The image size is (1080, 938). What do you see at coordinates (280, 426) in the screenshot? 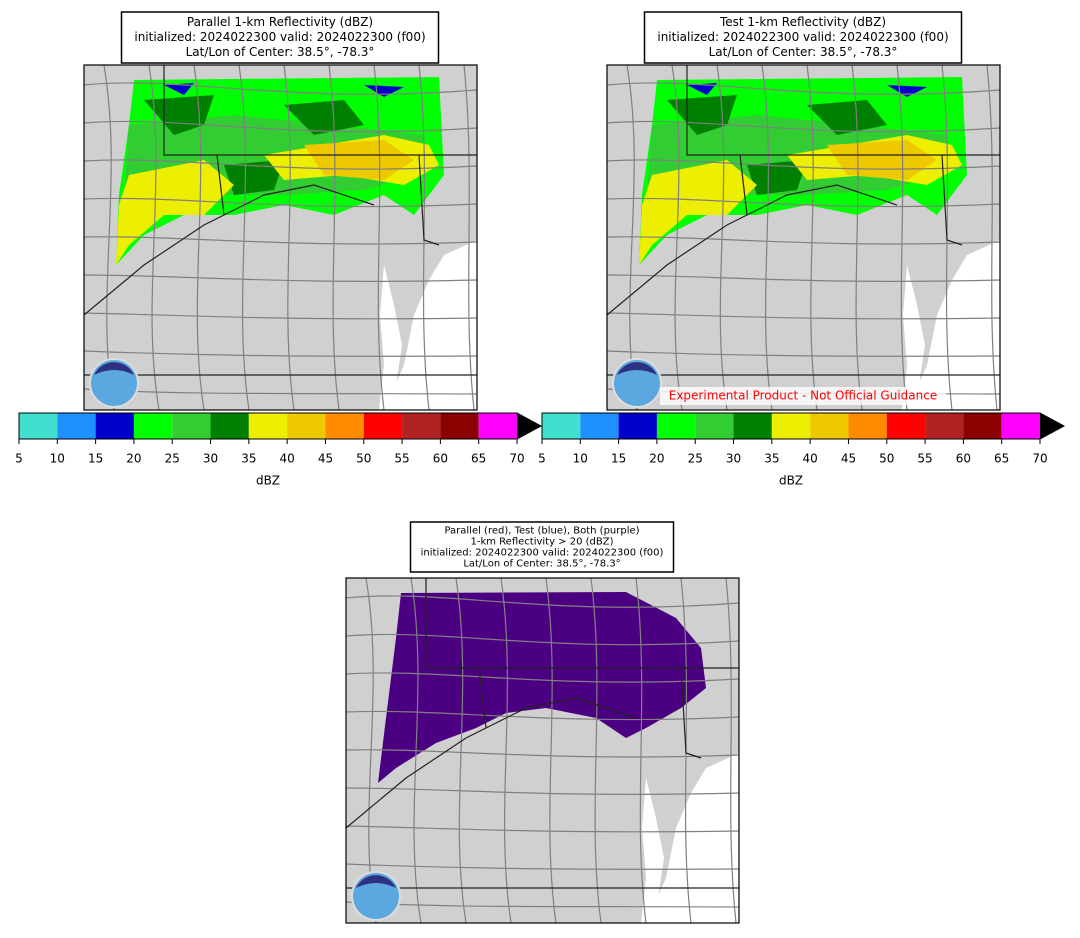
I see `colorbar-frame` at bounding box center [280, 426].